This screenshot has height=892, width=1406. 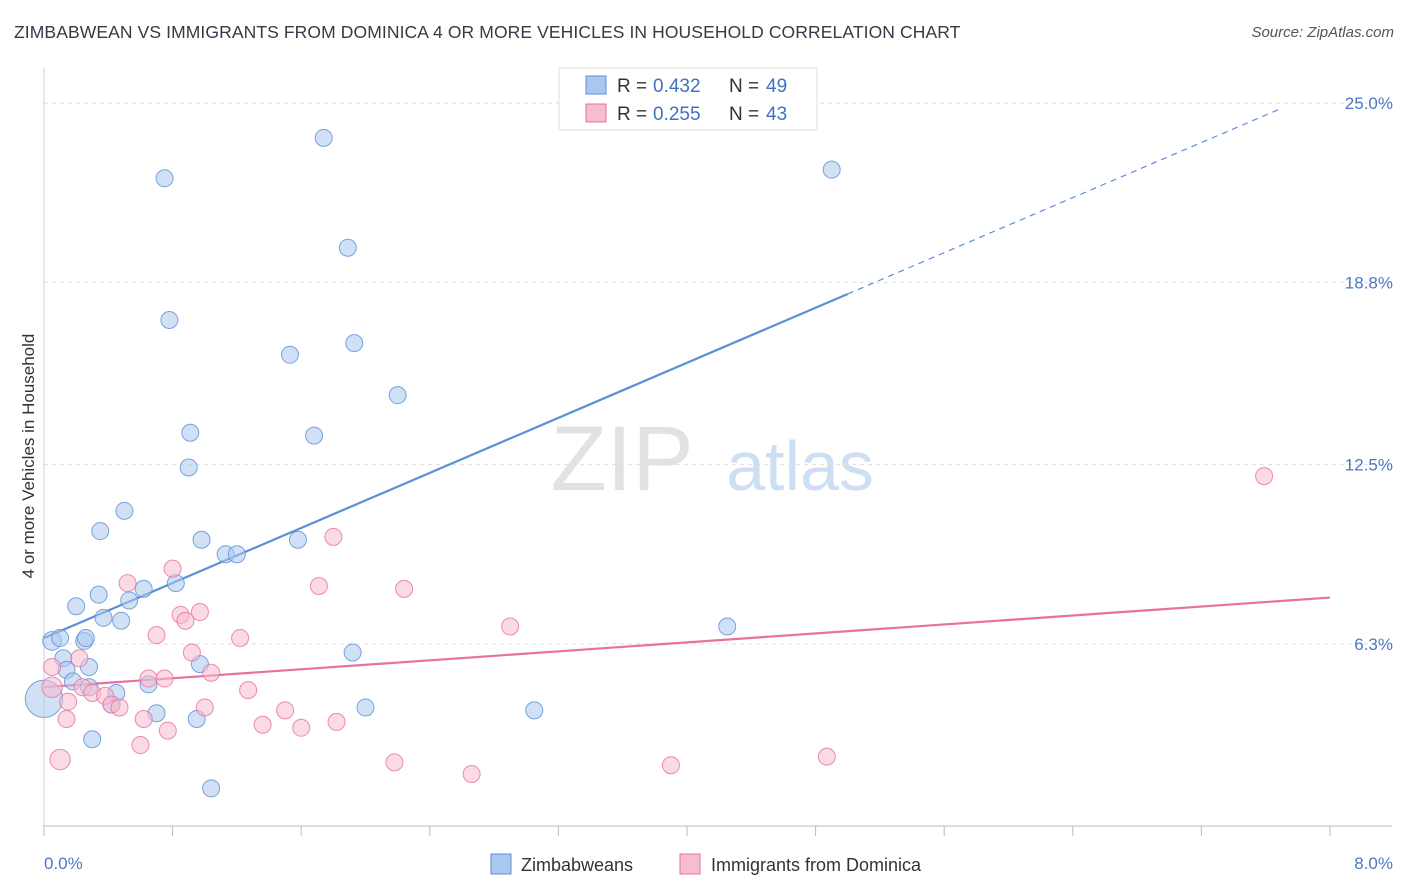 What do you see at coordinates (577, 865) in the screenshot?
I see `bottom-legend-label-zimbabweans: Zimbabweans` at bounding box center [577, 865].